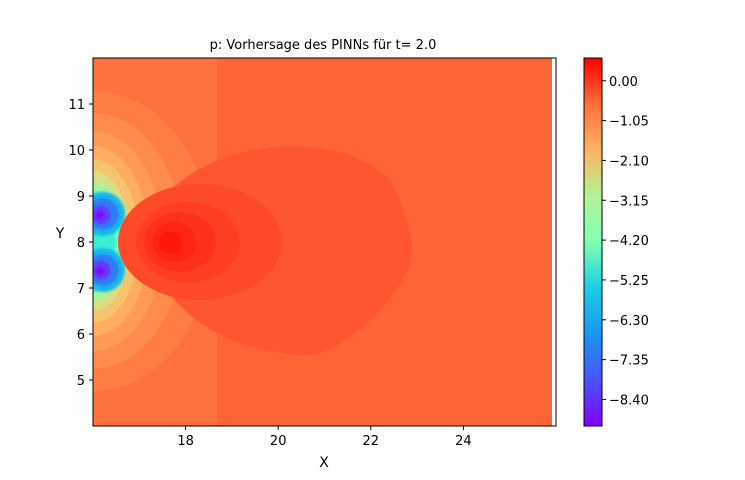  I want to click on plot-right-edge-mask, so click(554, 242).